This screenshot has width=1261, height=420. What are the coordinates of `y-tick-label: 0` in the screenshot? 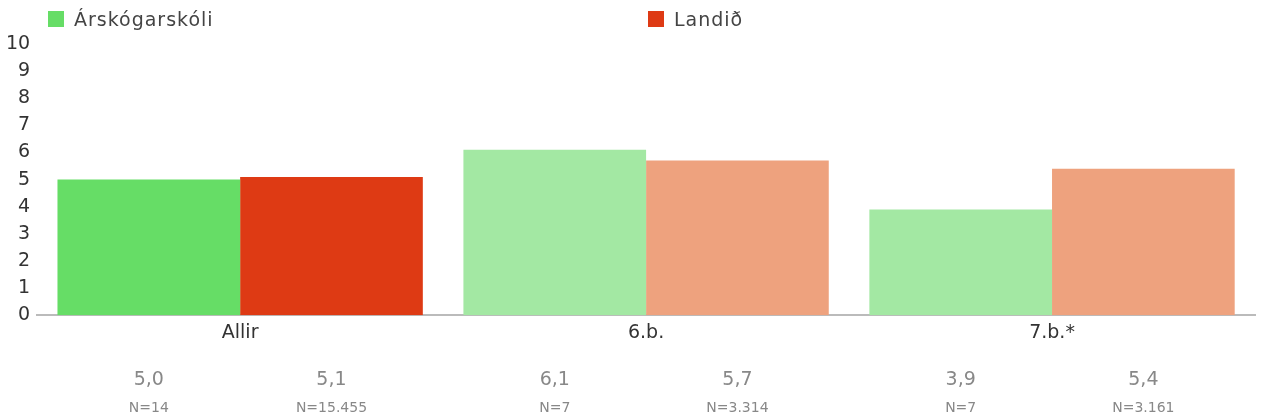 It's located at (24, 313).